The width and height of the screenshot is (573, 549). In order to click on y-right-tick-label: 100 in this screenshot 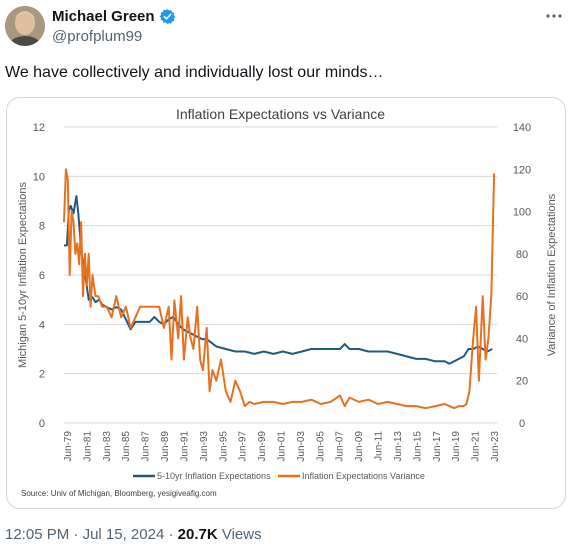, I will do `click(522, 213)`.